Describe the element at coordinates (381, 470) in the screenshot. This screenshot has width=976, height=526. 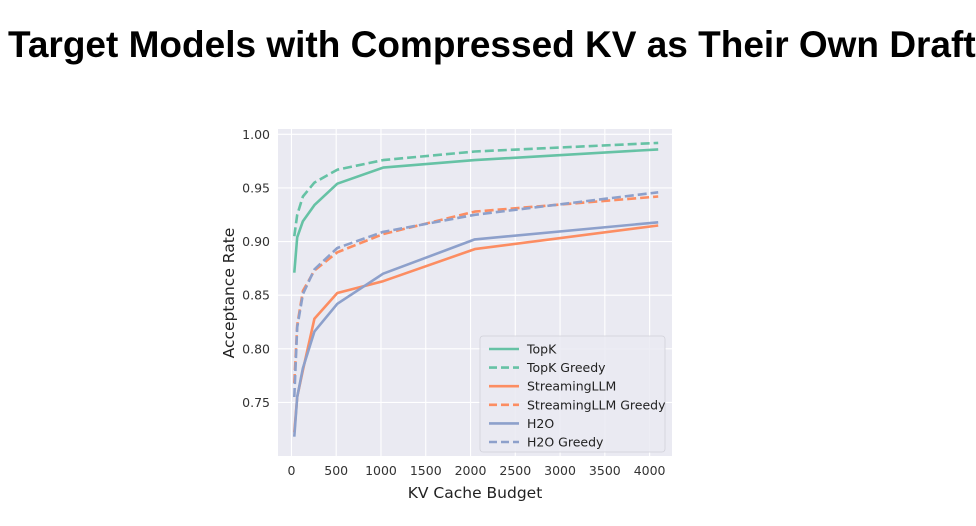
I see `x-tick-label: 1000` at that location.